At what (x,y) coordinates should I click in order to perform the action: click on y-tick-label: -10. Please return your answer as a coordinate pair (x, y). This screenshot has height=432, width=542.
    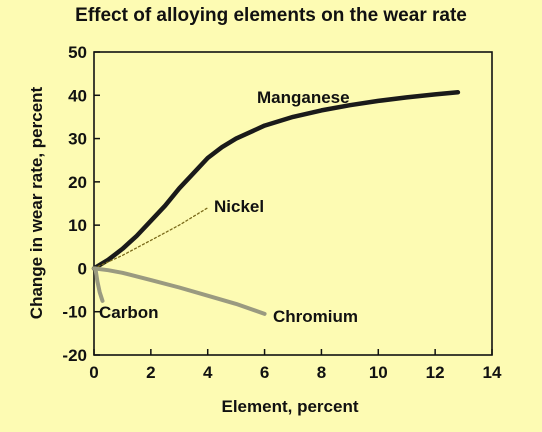
    Looking at the image, I should click on (74, 312).